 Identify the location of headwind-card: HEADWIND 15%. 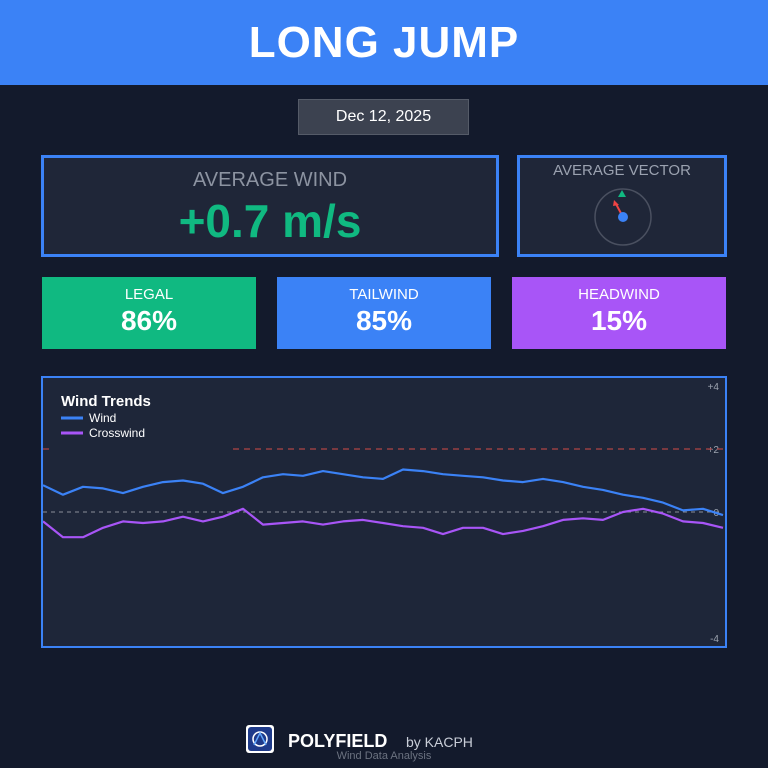
(619, 313).